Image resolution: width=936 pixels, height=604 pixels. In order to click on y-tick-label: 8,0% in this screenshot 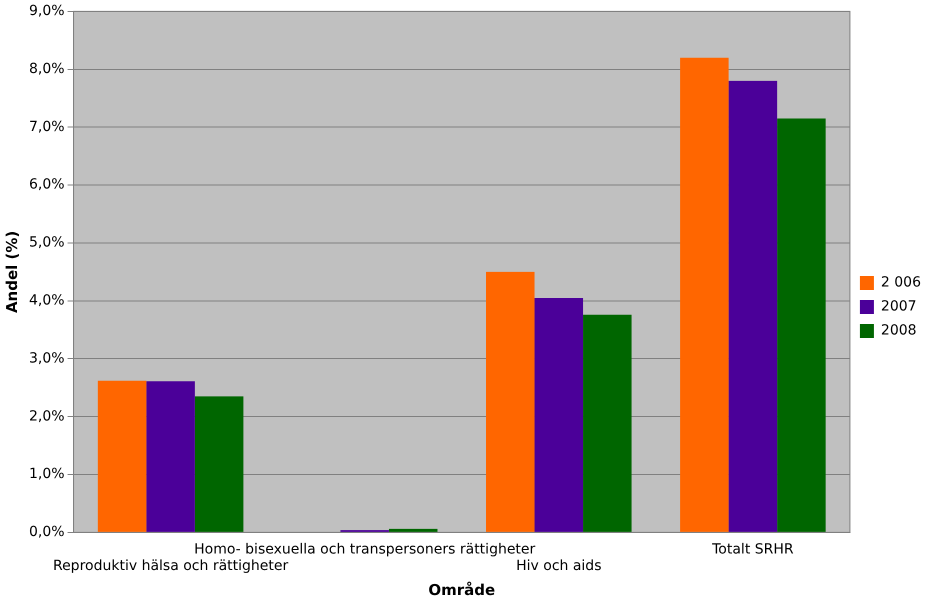, I will do `click(46, 68)`.